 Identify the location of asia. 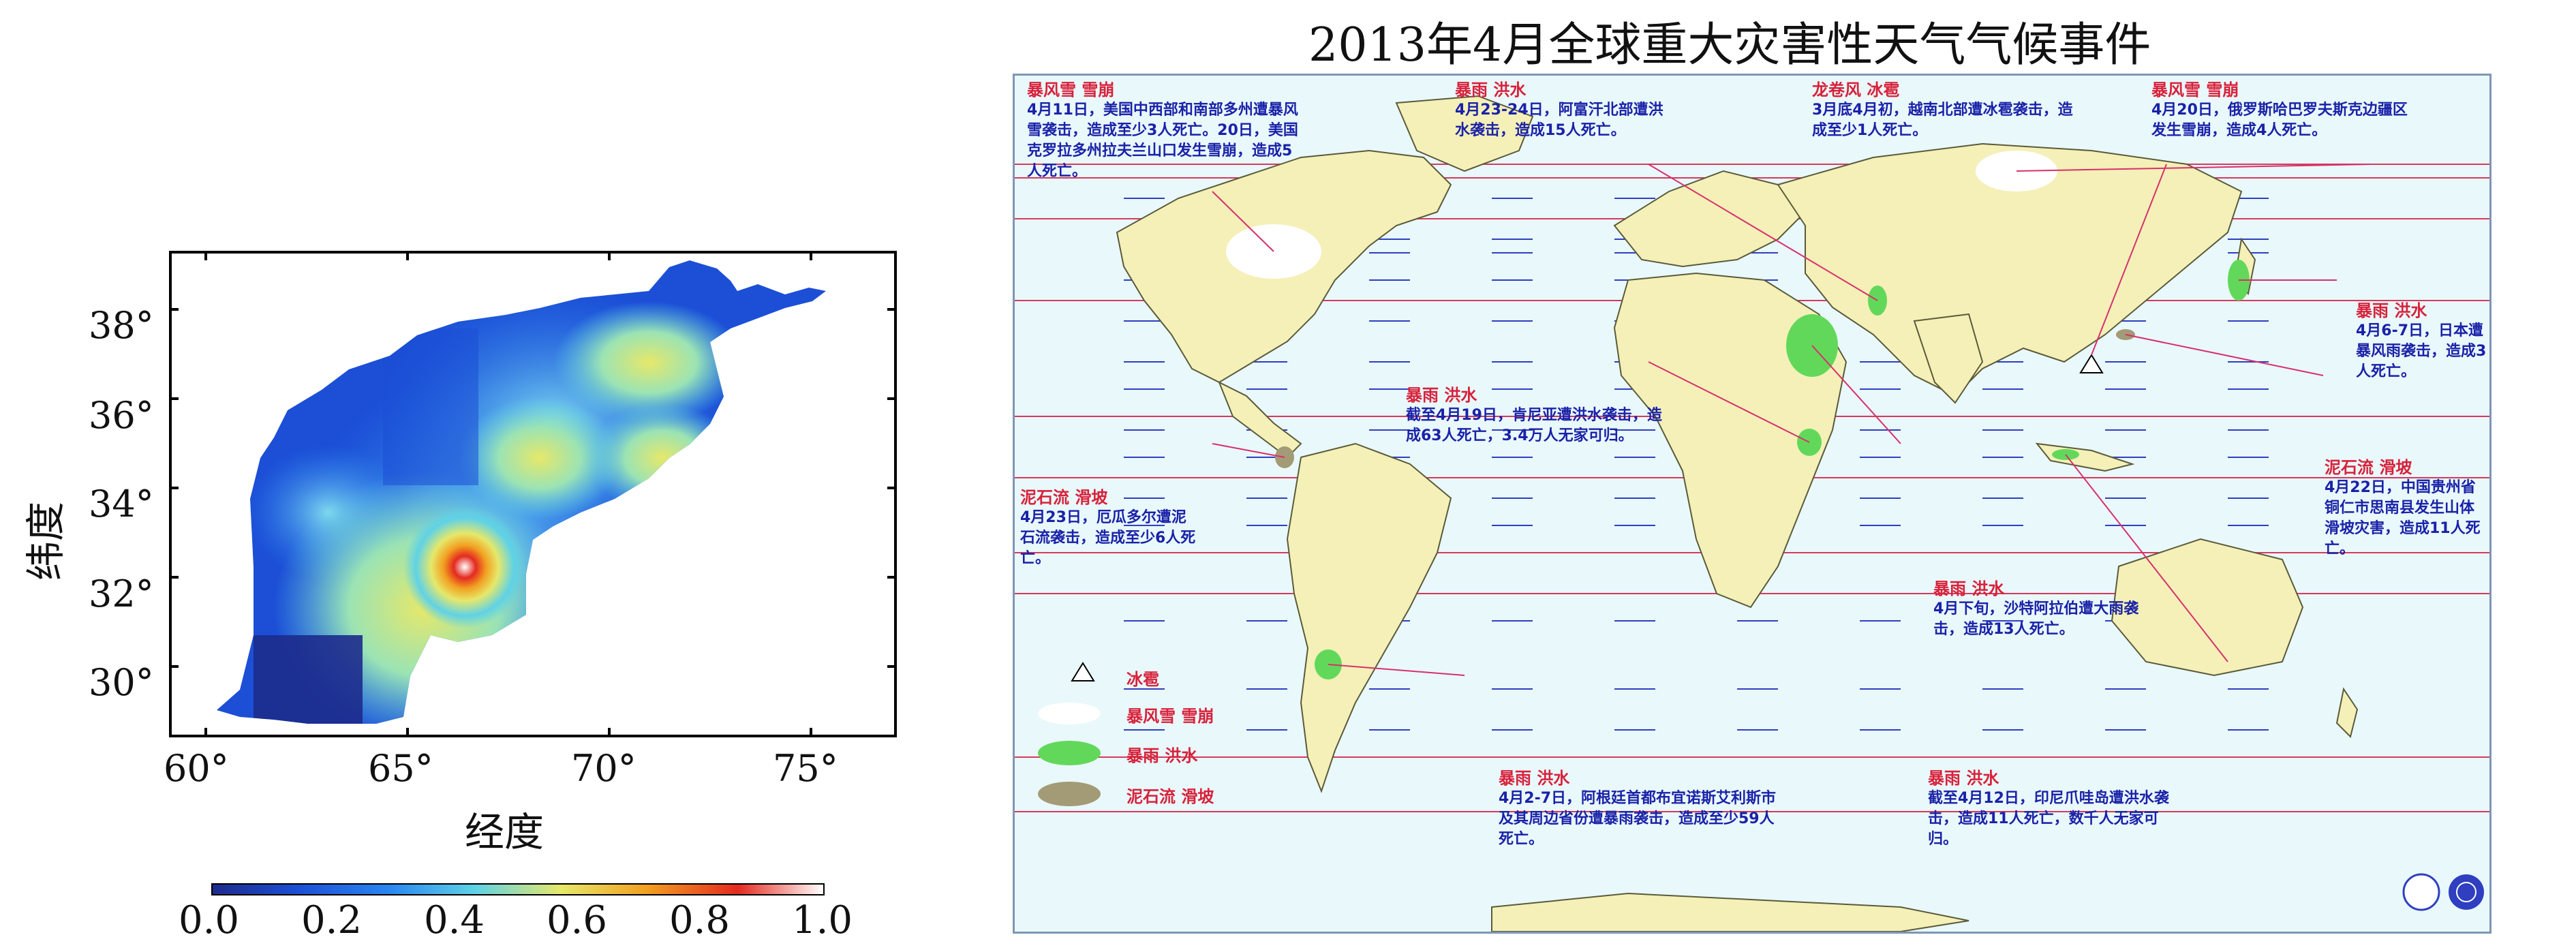
(2010, 269).